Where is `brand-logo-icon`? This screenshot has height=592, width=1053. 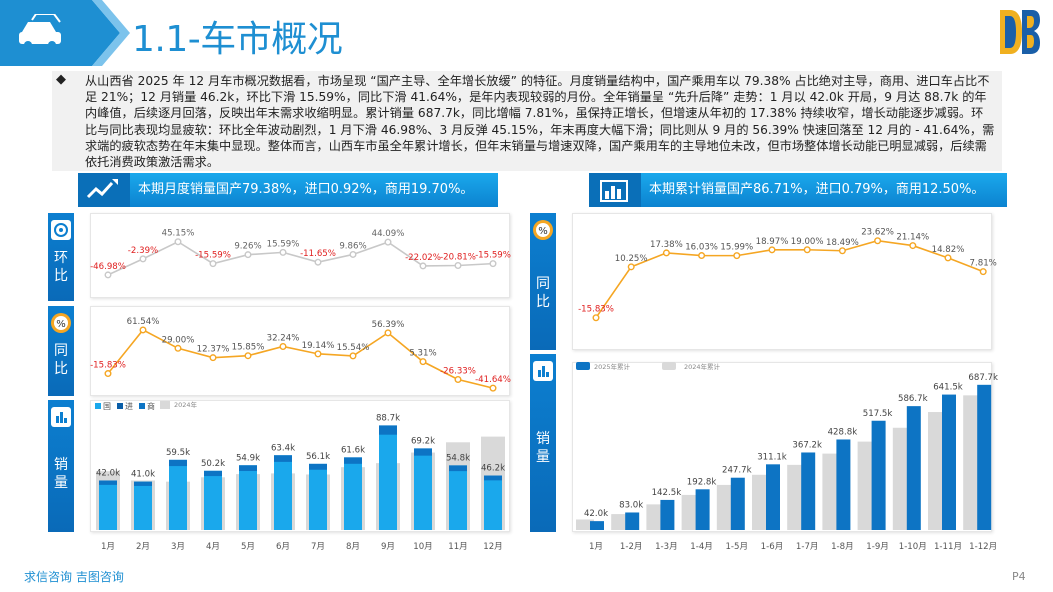 brand-logo-icon is located at coordinates (1020, 32).